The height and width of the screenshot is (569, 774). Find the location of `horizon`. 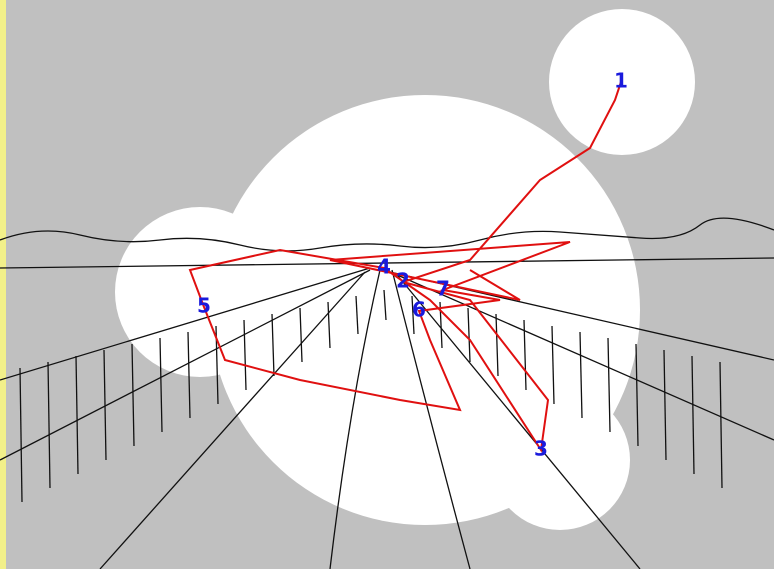

horizon is located at coordinates (387, 263).